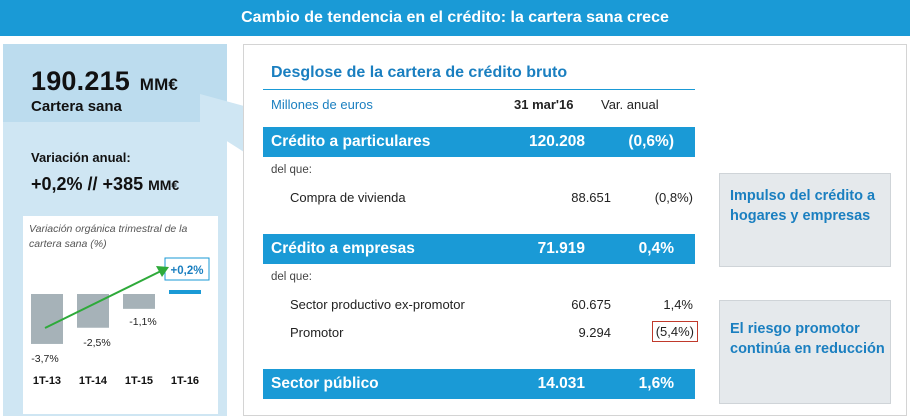 Image resolution: width=910 pixels, height=420 pixels. I want to click on chart-value-label: -1,1%, so click(142, 322).